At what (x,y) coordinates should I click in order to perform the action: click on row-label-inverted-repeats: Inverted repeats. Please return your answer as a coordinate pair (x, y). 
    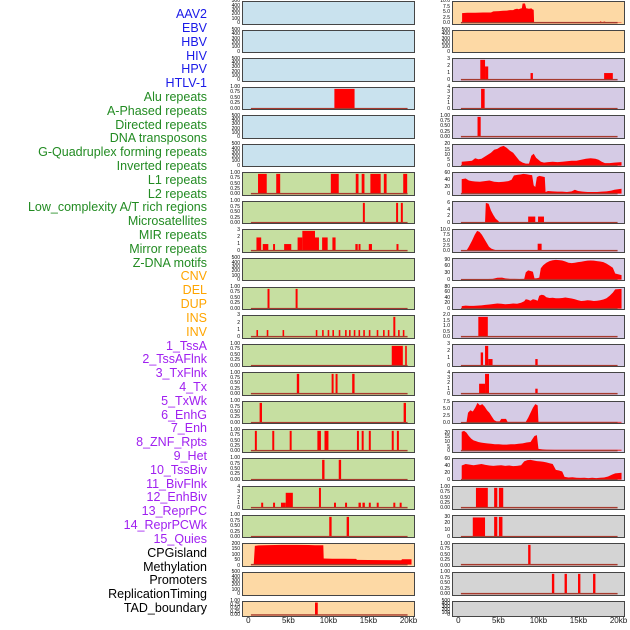
    Looking at the image, I should click on (161, 166).